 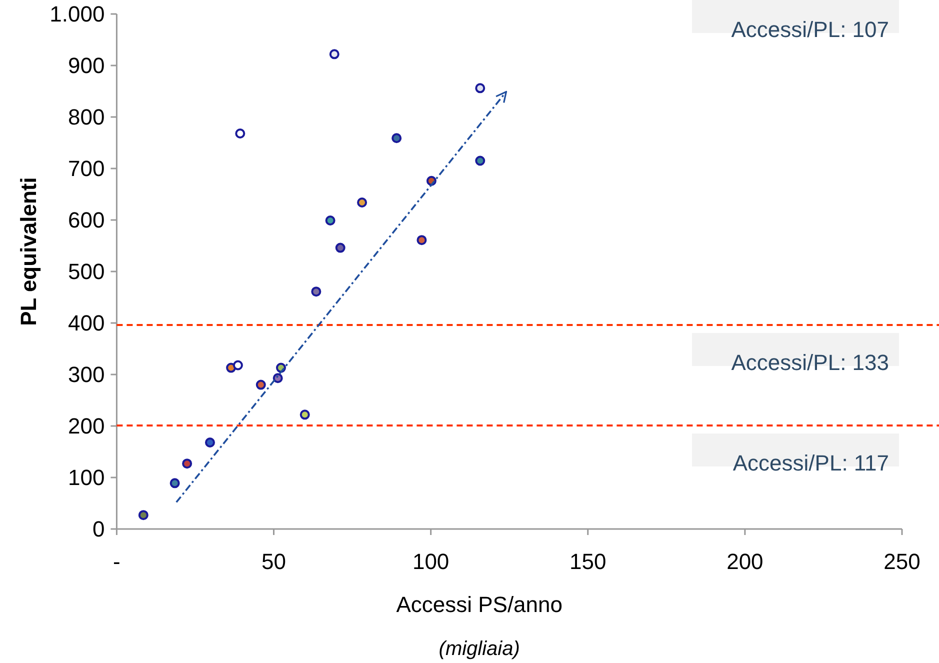 What do you see at coordinates (810, 363) in the screenshot?
I see `annotation: Accessi/PL: 133` at bounding box center [810, 363].